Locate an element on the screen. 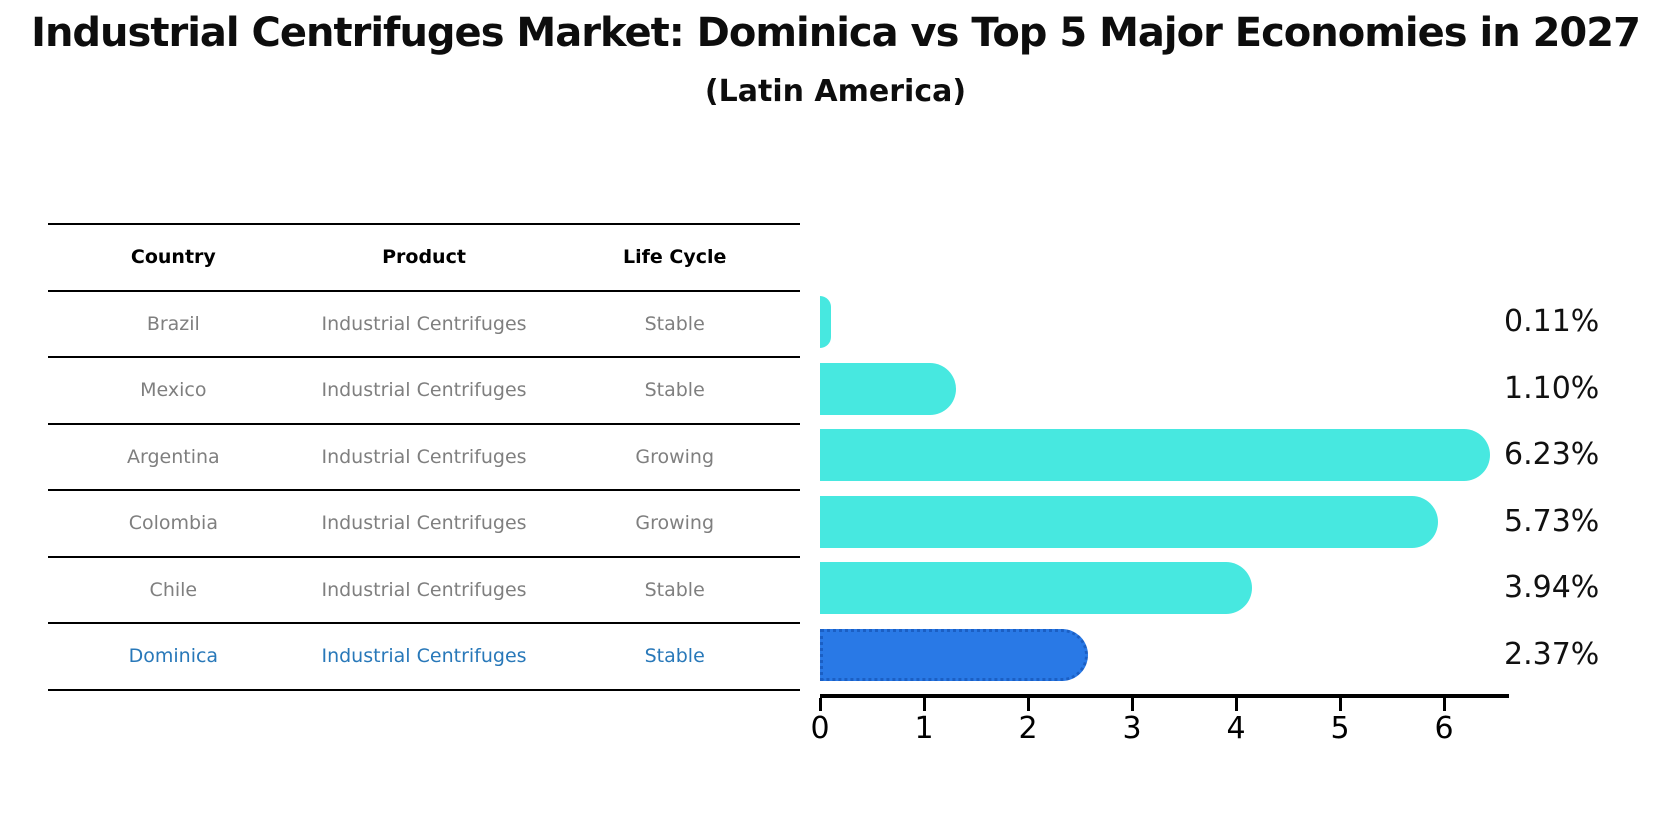 The height and width of the screenshot is (823, 1671). bar-value-label: 6.23% is located at coordinates (1552, 454).